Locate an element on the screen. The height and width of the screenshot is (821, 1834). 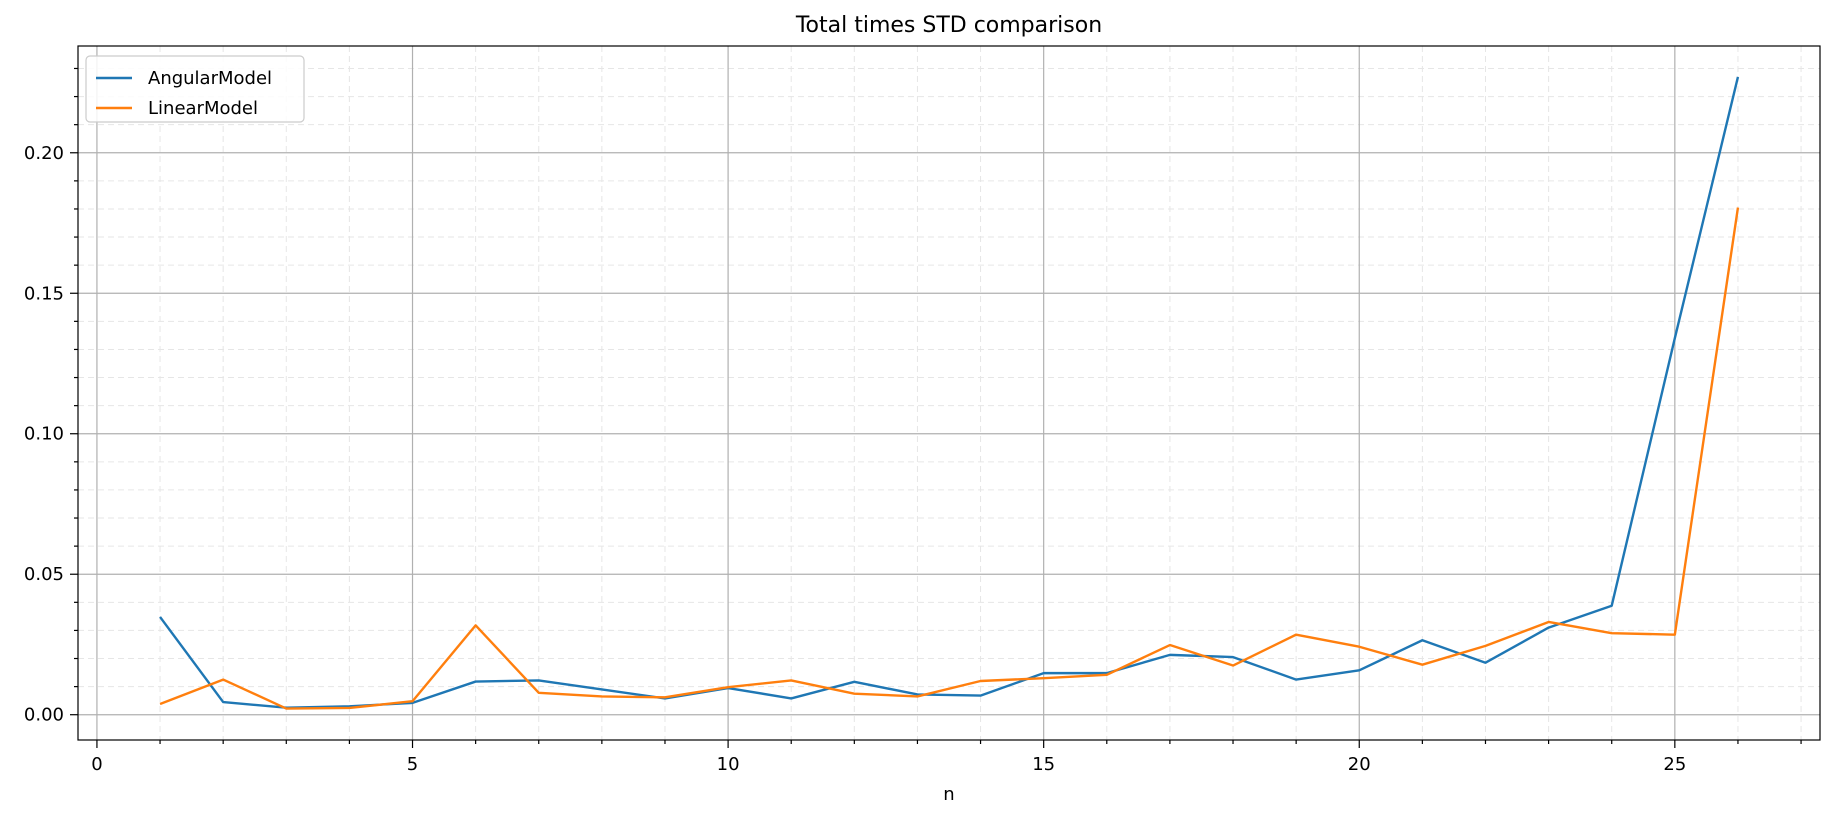
y-tick-label: 0.10 is located at coordinates (44, 434).